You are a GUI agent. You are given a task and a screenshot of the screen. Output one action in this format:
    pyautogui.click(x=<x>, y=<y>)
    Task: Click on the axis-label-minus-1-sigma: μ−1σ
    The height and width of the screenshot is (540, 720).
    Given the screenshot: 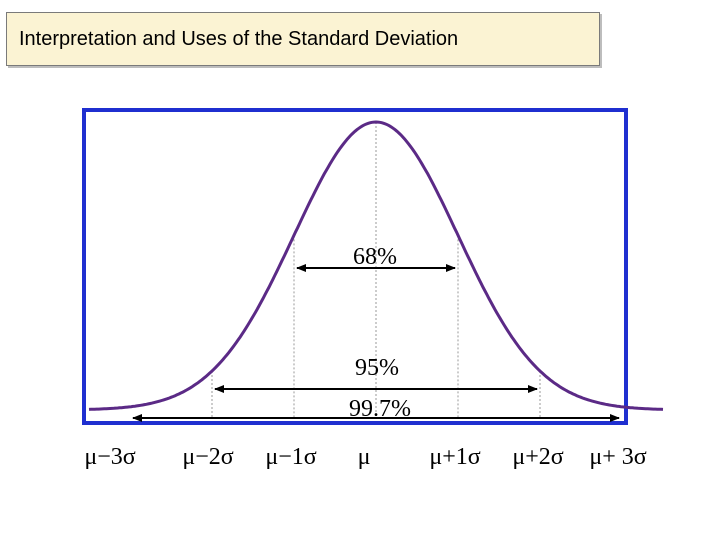 What is the action you would take?
    pyautogui.click(x=290, y=457)
    